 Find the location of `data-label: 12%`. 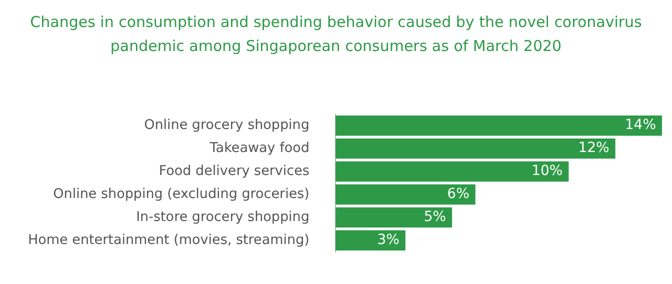

data-label: 12% is located at coordinates (594, 148).